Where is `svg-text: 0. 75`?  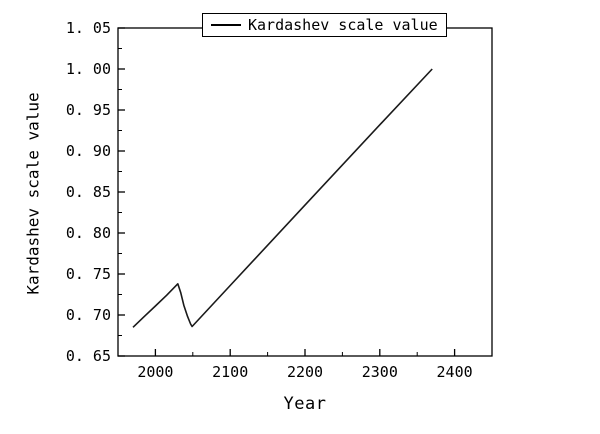
svg-text: 0. 75 is located at coordinates (88, 274).